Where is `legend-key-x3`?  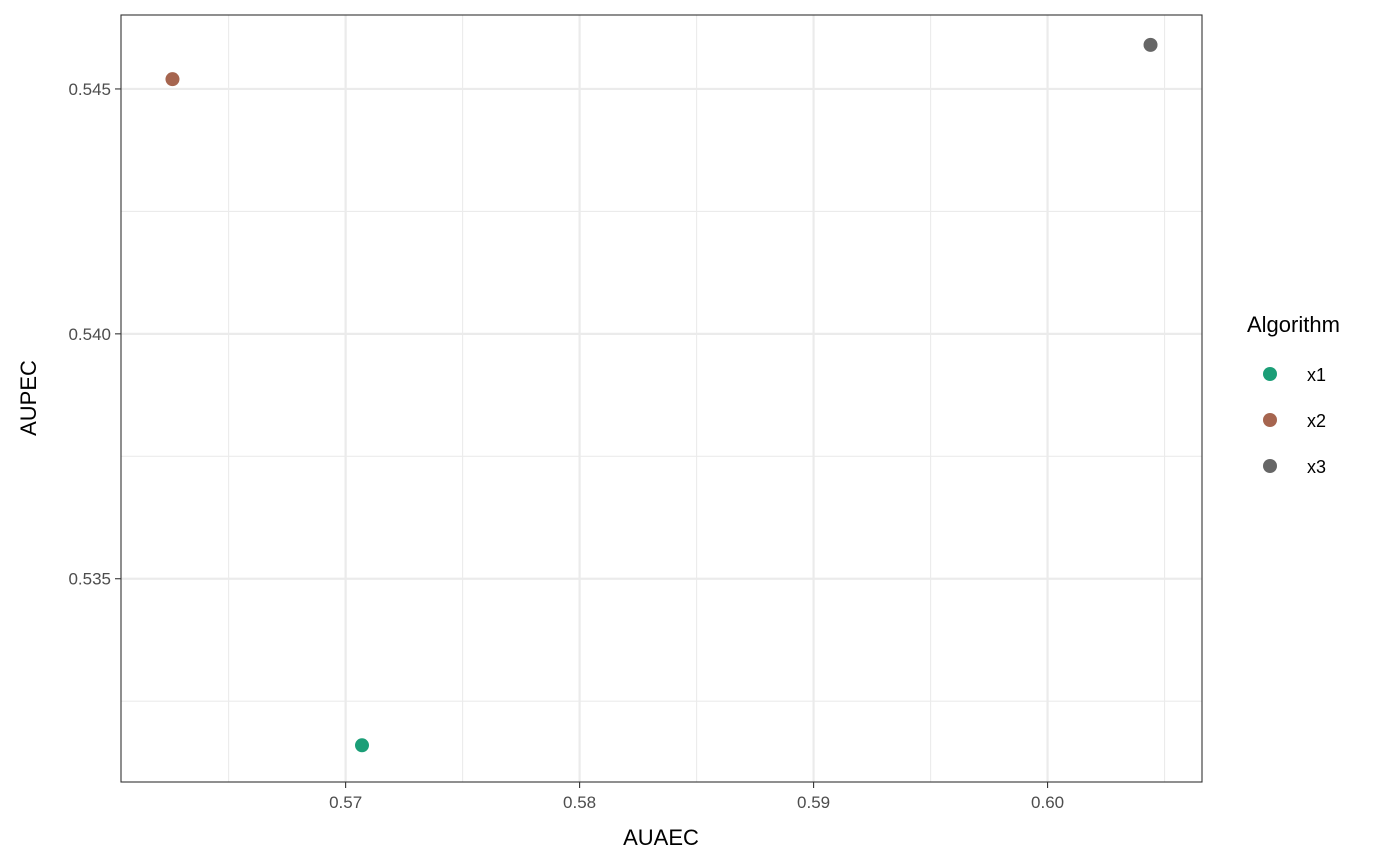 legend-key-x3 is located at coordinates (1270, 466).